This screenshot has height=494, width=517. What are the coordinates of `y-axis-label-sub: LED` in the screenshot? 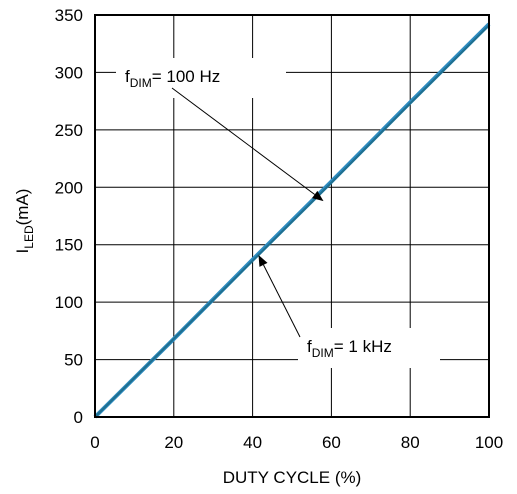 It's located at (29, 237).